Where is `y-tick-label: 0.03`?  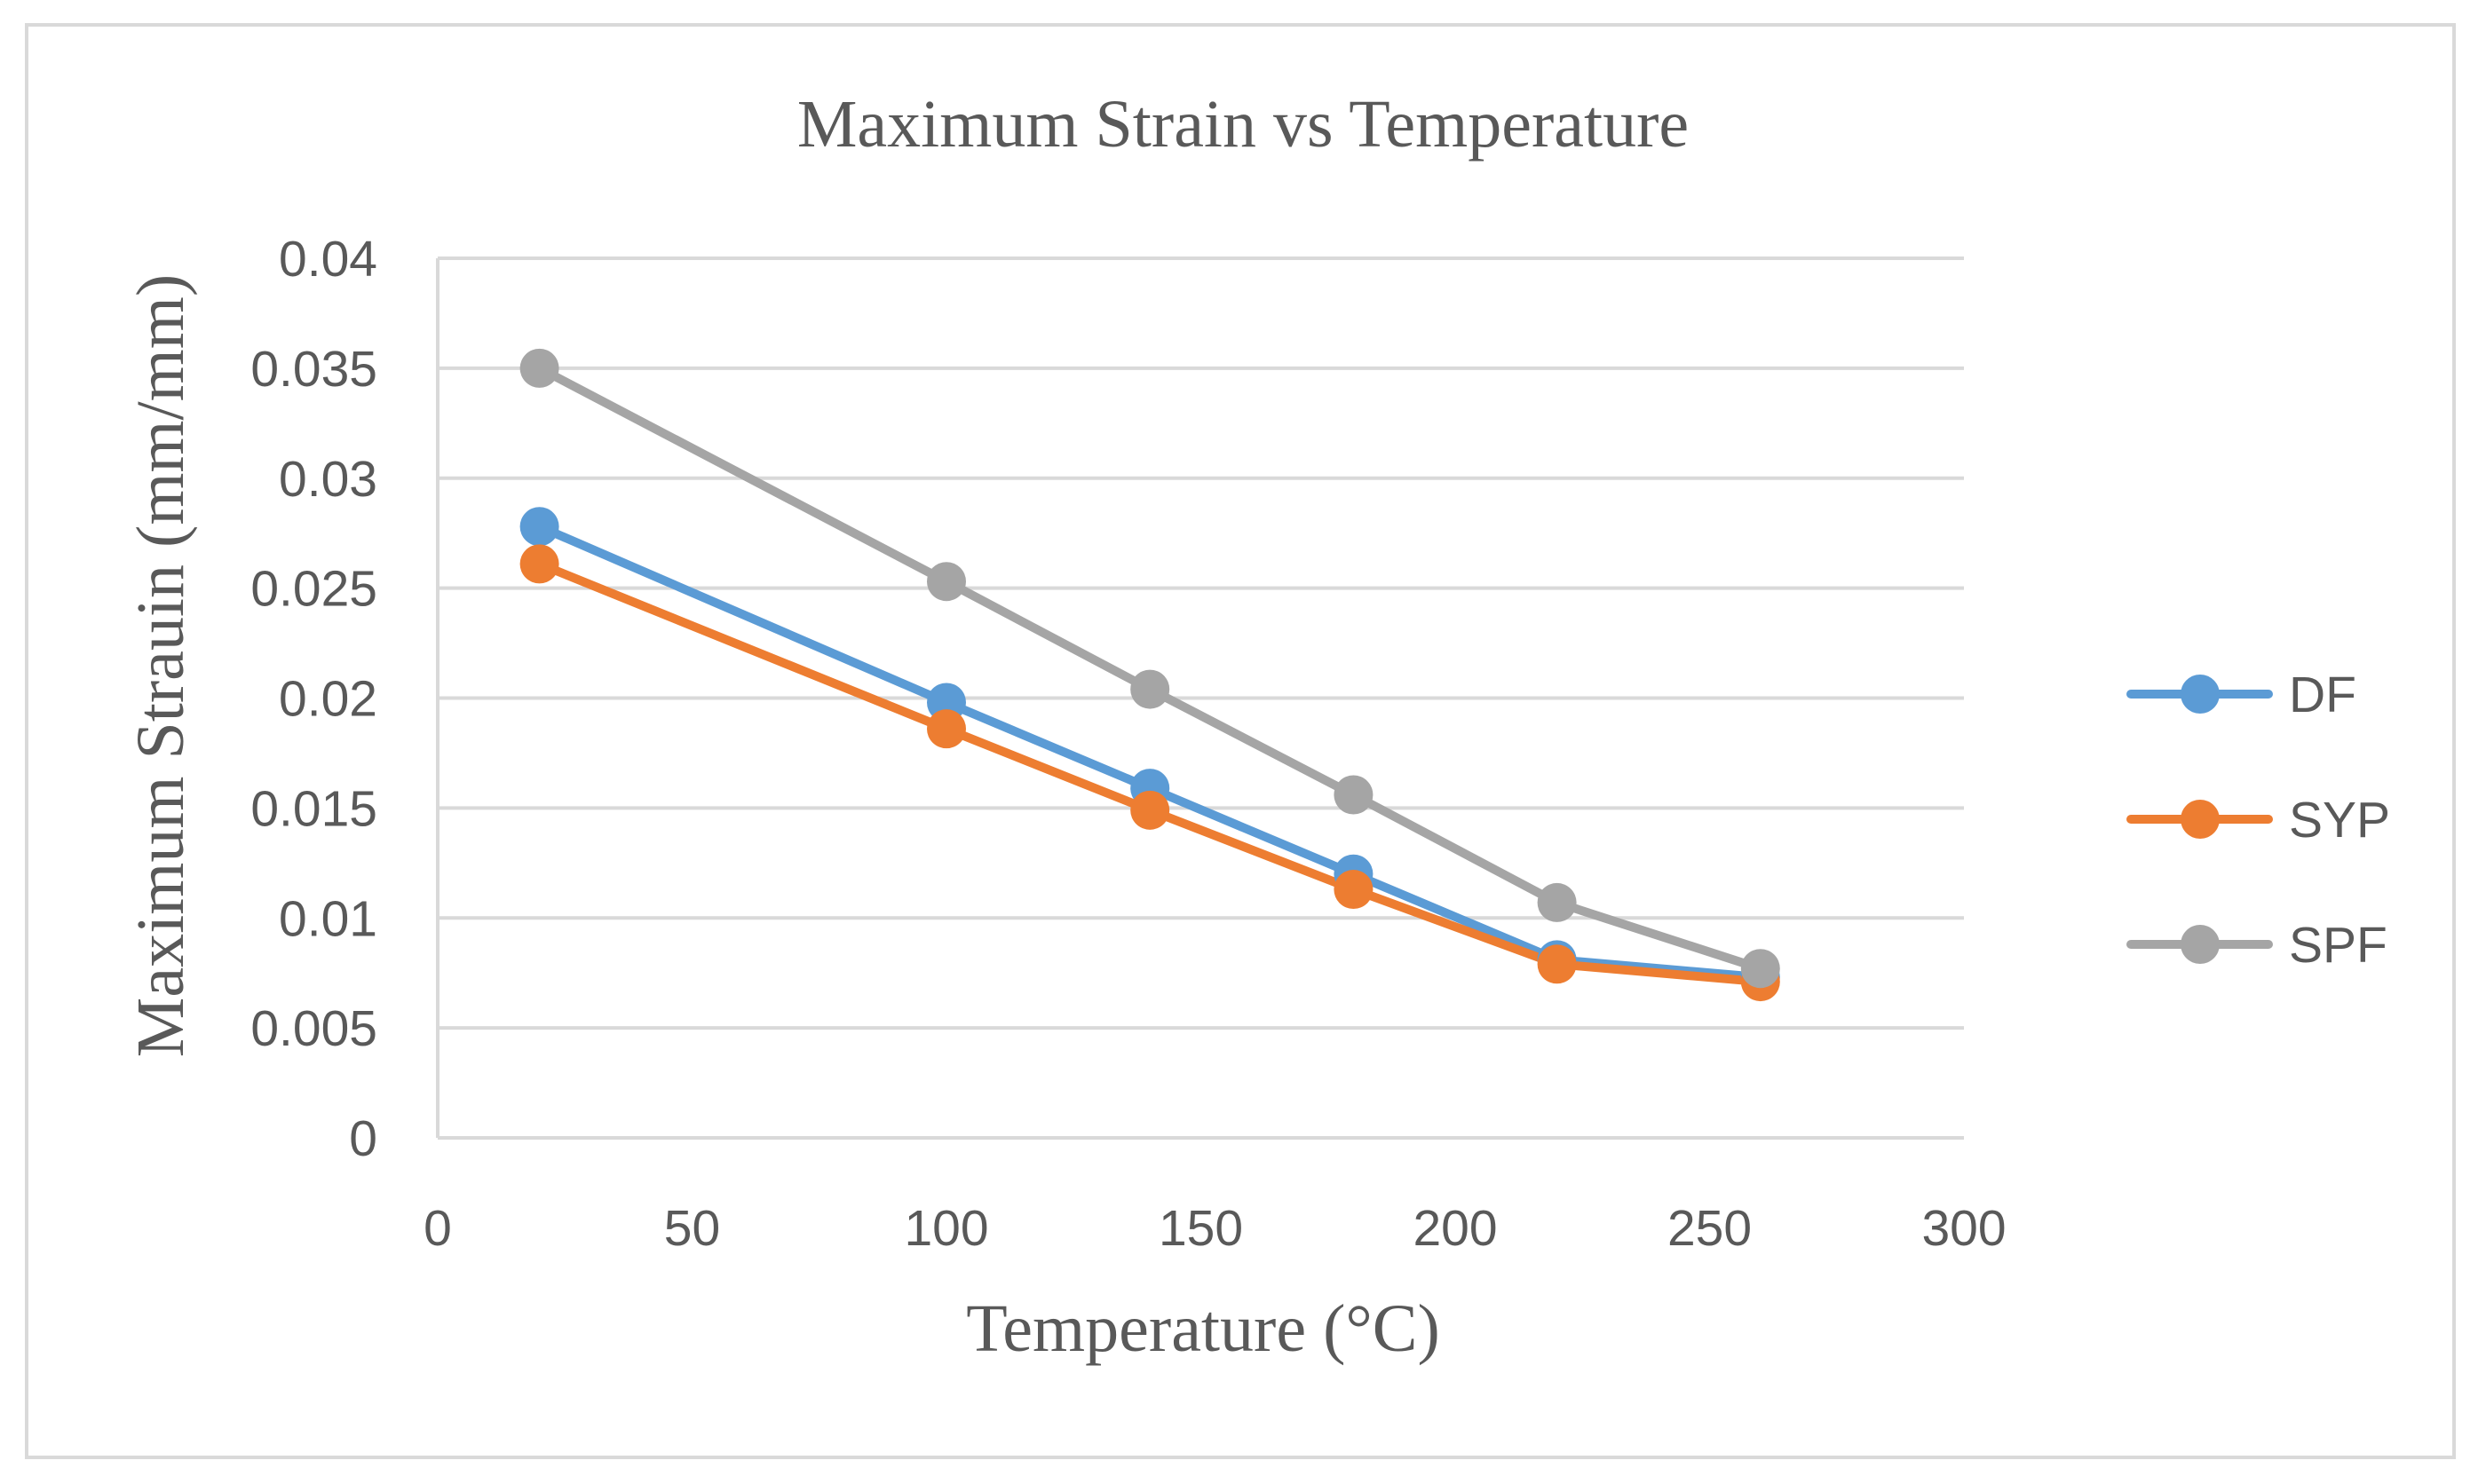
y-tick-label: 0.03 is located at coordinates (328, 480).